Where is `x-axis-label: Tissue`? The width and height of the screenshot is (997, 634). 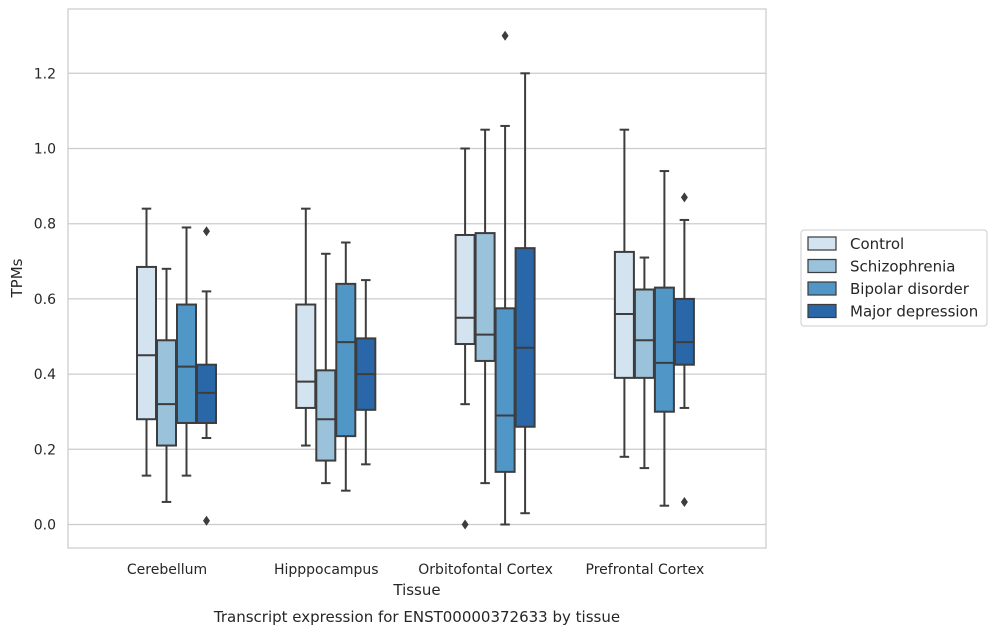 x-axis-label: Tissue is located at coordinates (416, 590).